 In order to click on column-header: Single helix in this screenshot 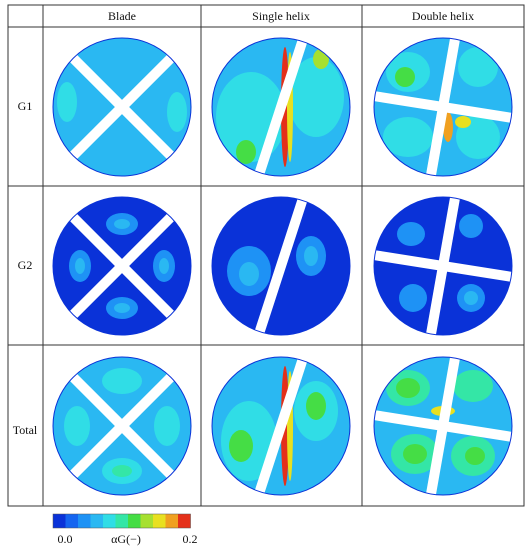, I will do `click(281, 16)`.